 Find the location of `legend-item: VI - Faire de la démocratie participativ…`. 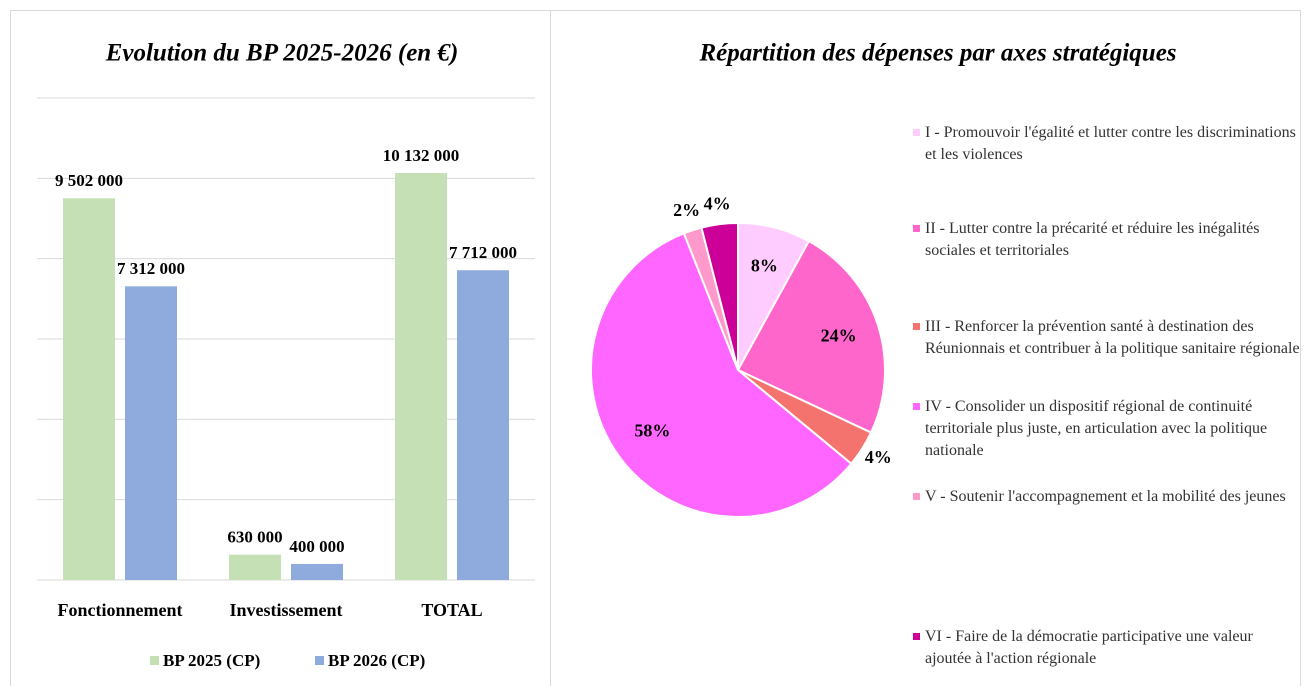

legend-item: VI - Faire de la démocratie participativ… is located at coordinates (1106, 648).